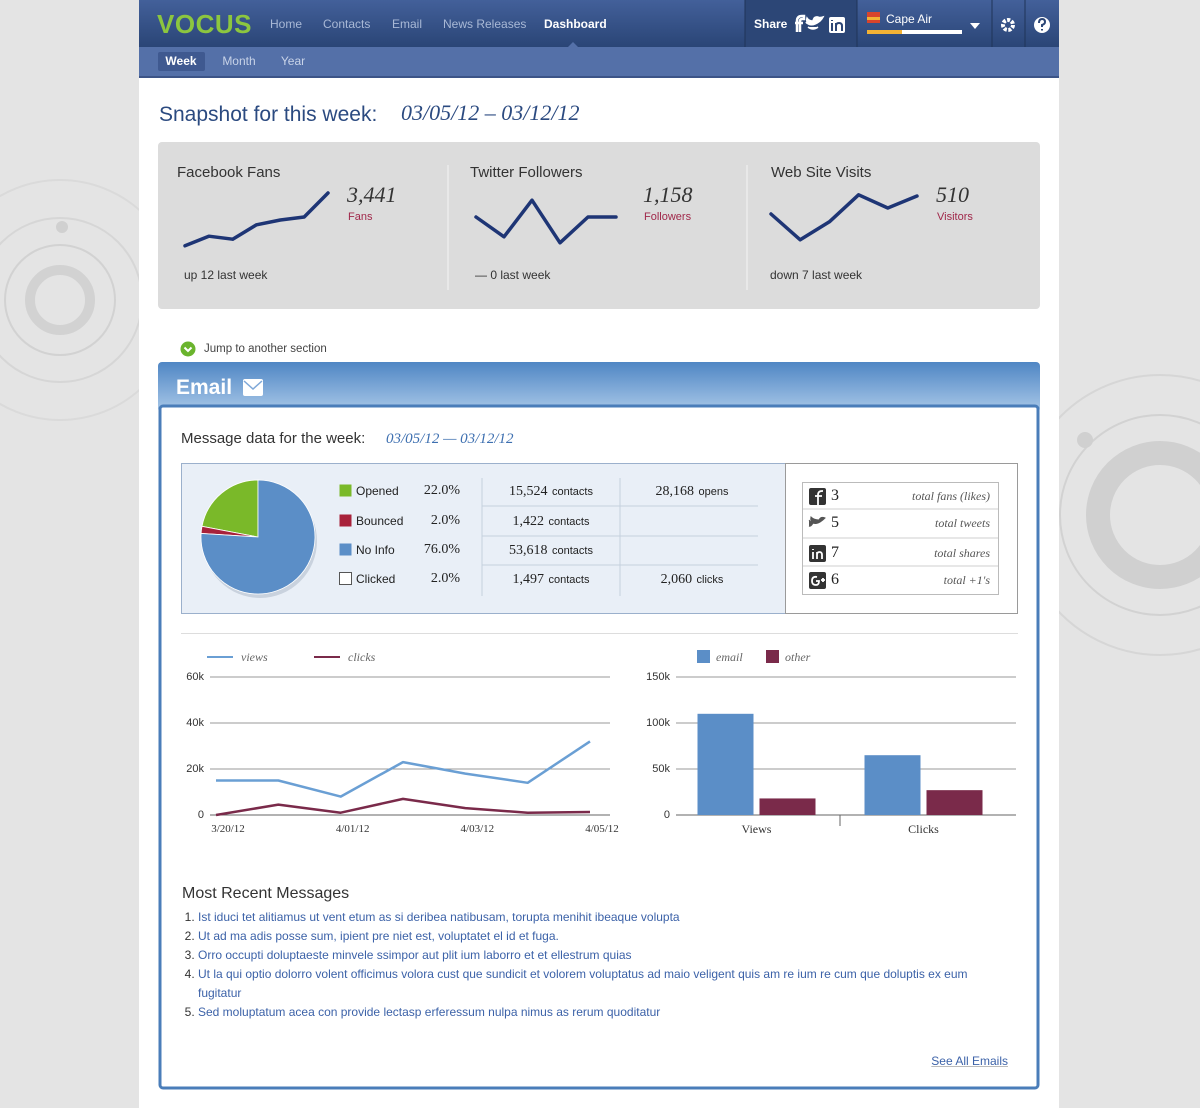 Image resolution: width=1200 pixels, height=1108 pixels. I want to click on bar, so click(892, 785).